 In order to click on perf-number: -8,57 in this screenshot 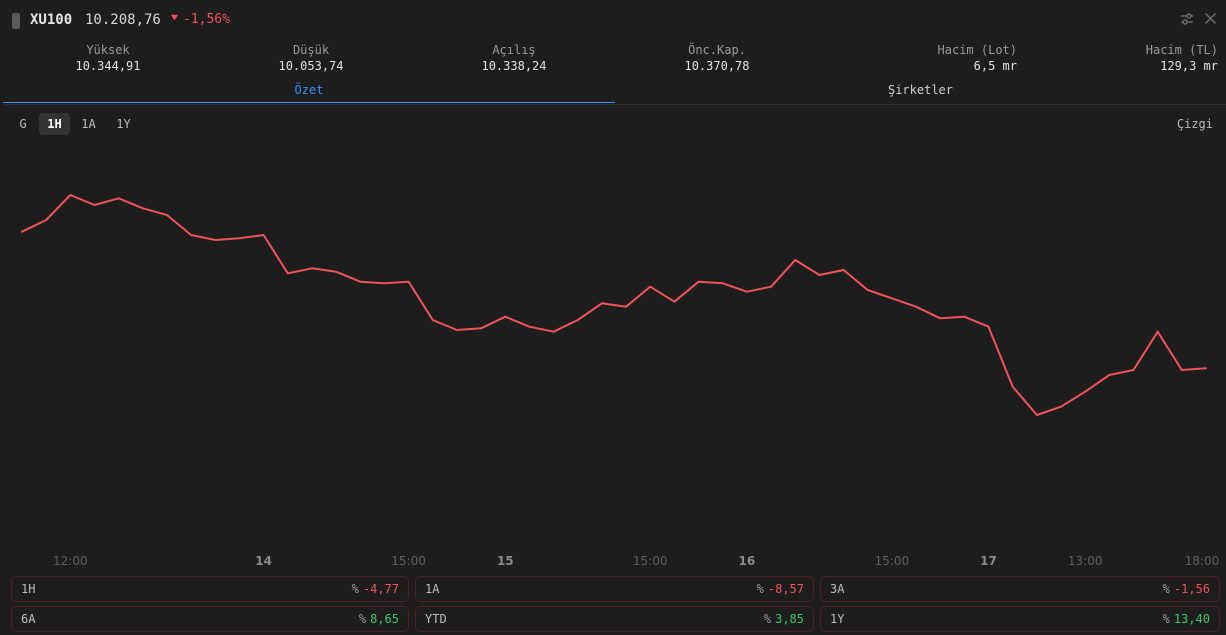, I will do `click(785, 589)`.